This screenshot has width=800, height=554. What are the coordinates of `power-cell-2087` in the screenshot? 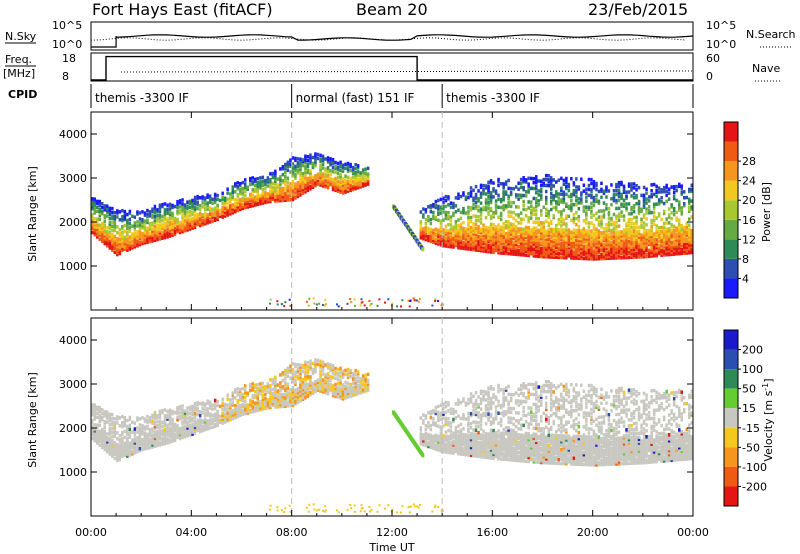 It's located at (526, 249).